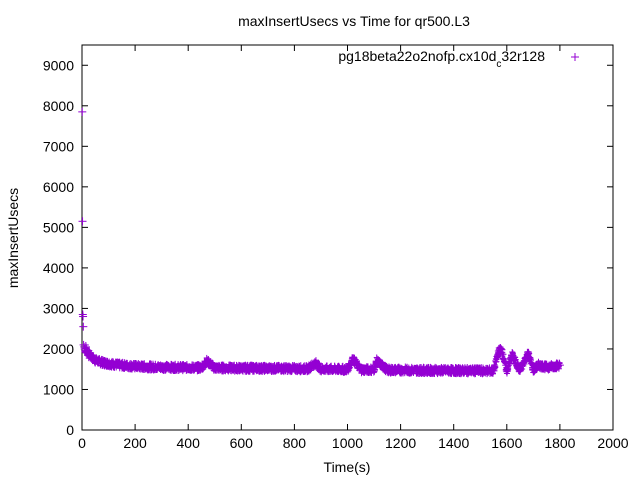 This screenshot has height=480, width=640. I want to click on x-tick-label: 2000, so click(612, 443).